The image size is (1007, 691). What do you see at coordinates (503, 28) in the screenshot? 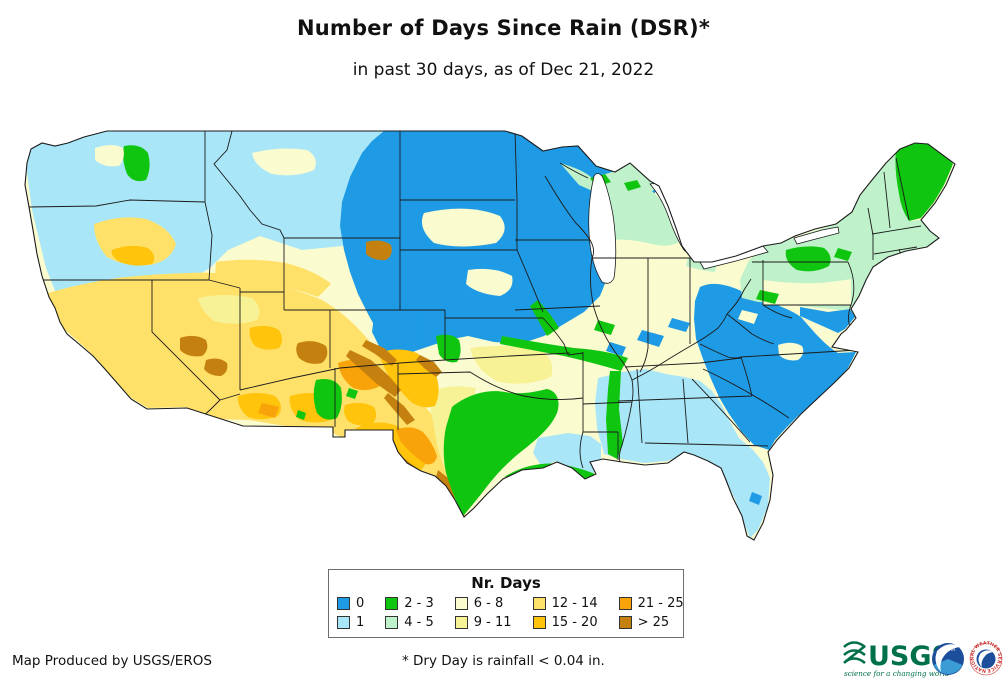
I see `page-title: Number of Days Since Rain (DSR)*` at bounding box center [503, 28].